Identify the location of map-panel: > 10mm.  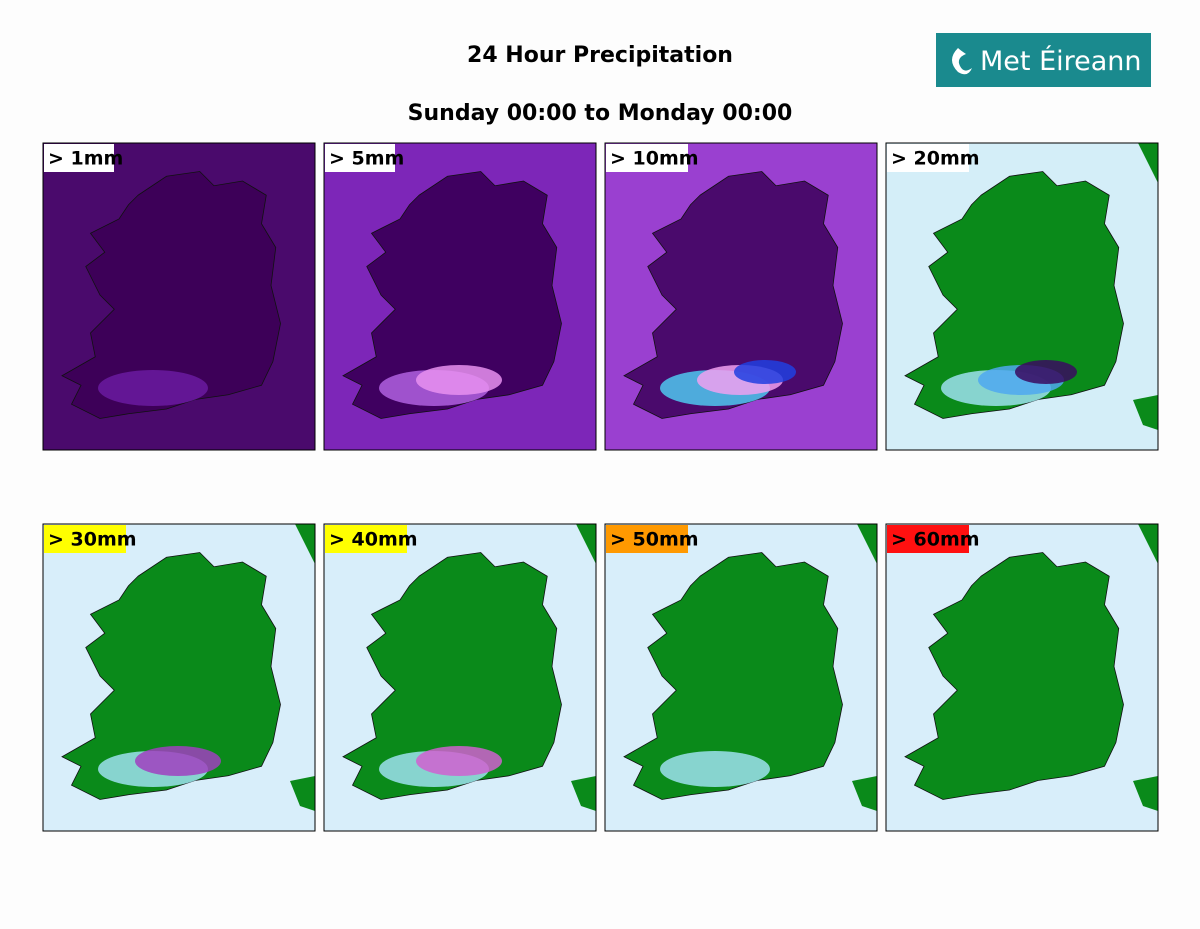
(741, 296).